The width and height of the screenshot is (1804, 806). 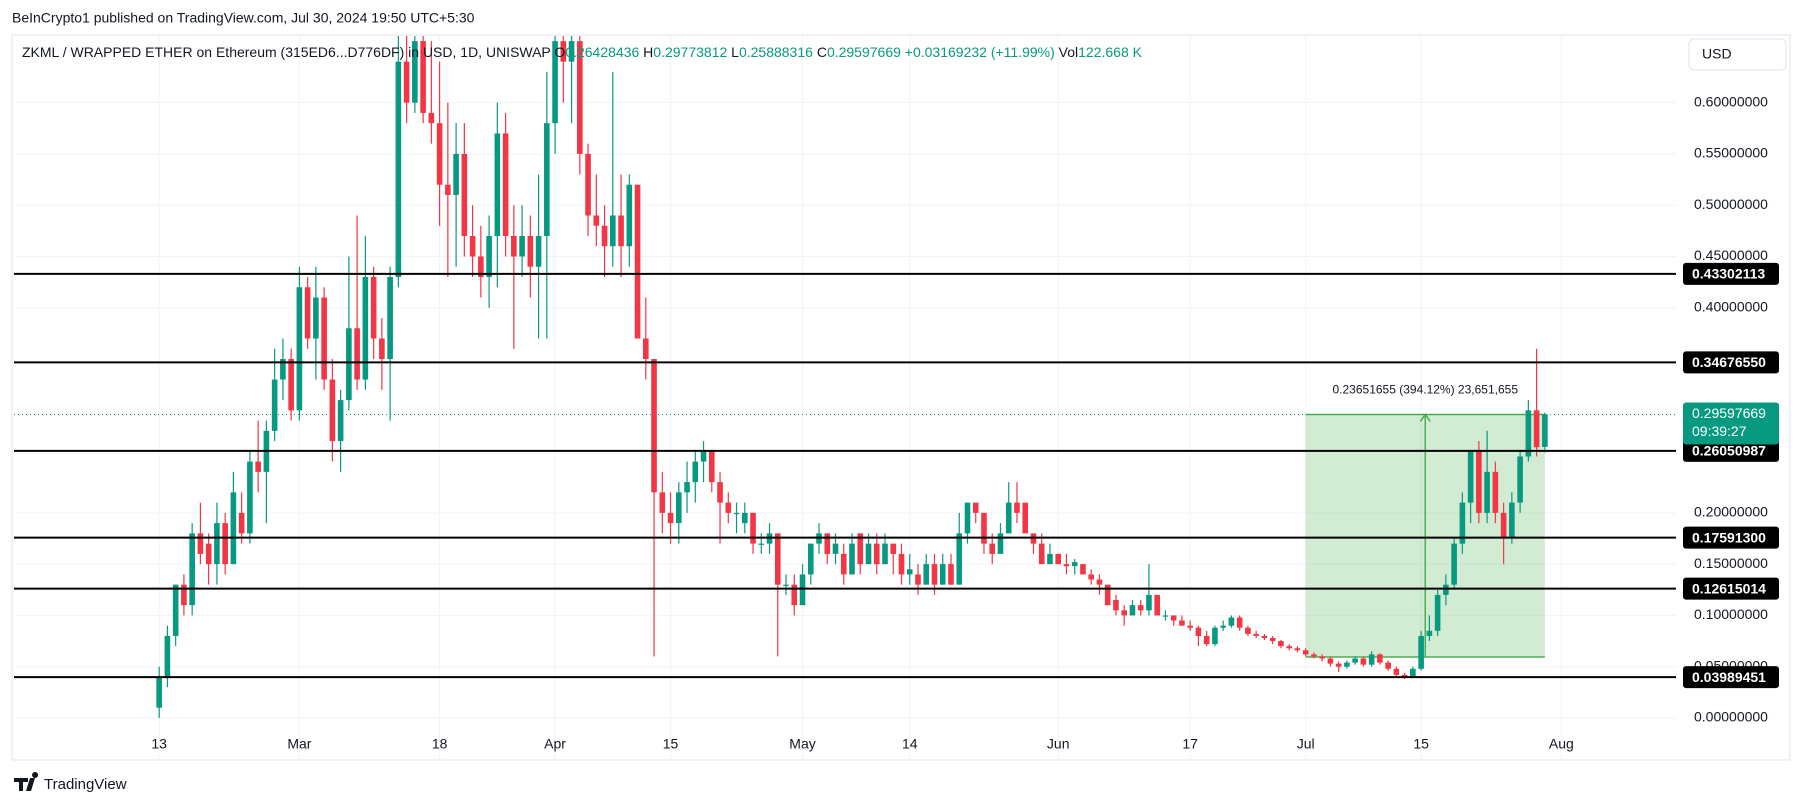 What do you see at coordinates (822, 52) in the screenshot?
I see `close-label: C` at bounding box center [822, 52].